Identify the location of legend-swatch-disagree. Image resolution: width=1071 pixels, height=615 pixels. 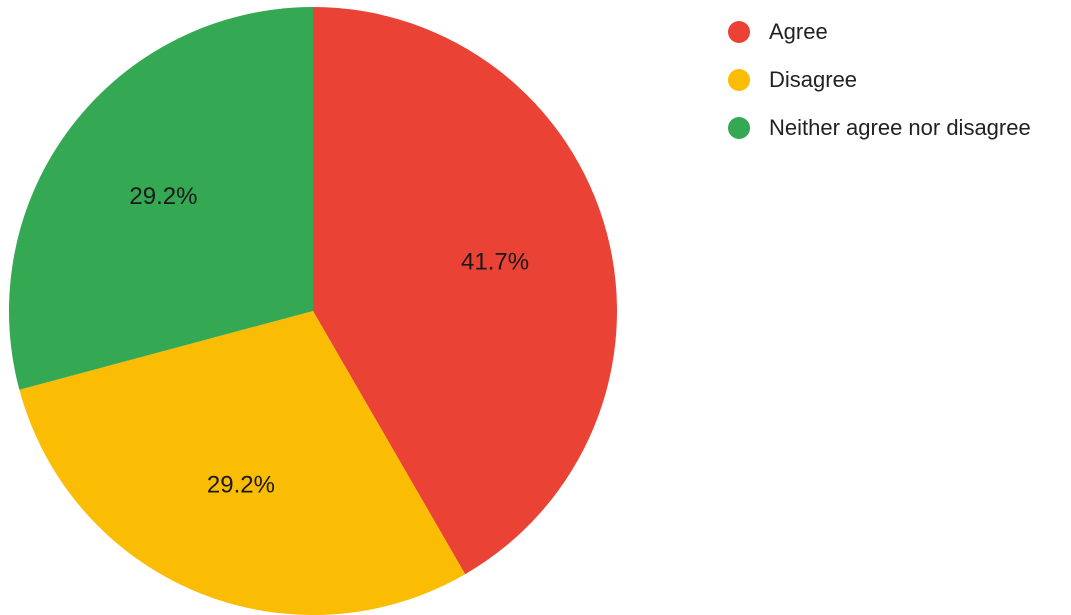
(739, 80).